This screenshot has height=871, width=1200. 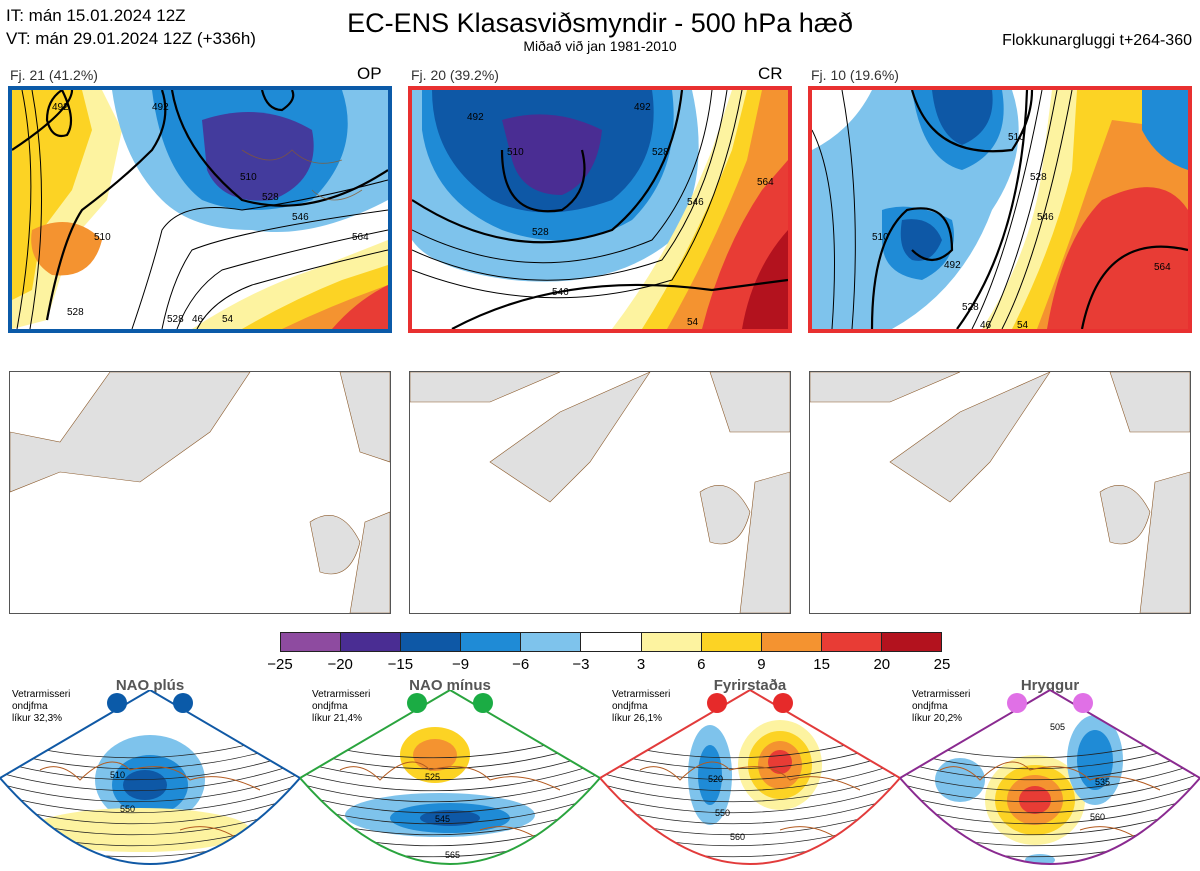 What do you see at coordinates (715, 779) in the screenshot?
I see `regime-contour-label: 520` at bounding box center [715, 779].